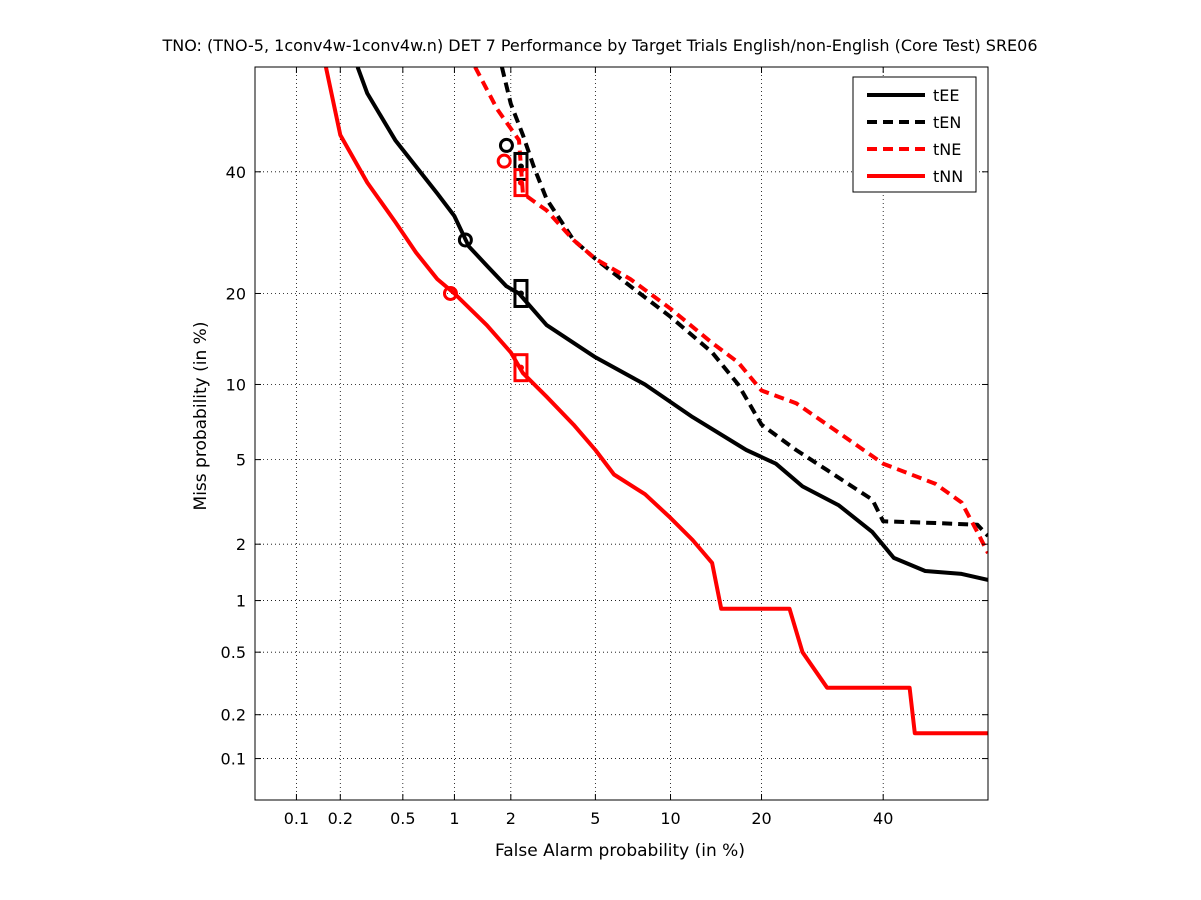 The height and width of the screenshot is (900, 1201). I want to click on x-tick-label: 40, so click(883, 818).